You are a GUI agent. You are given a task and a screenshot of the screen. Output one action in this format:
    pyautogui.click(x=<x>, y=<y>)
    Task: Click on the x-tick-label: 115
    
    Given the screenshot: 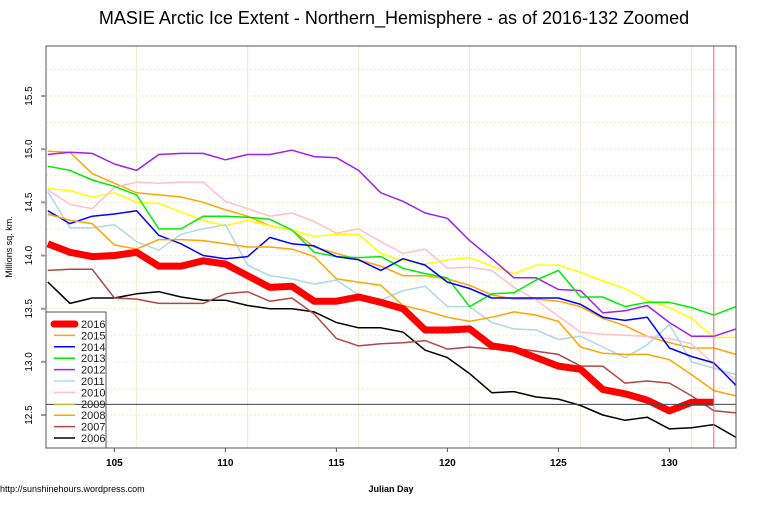 What is the action you would take?
    pyautogui.click(x=336, y=463)
    